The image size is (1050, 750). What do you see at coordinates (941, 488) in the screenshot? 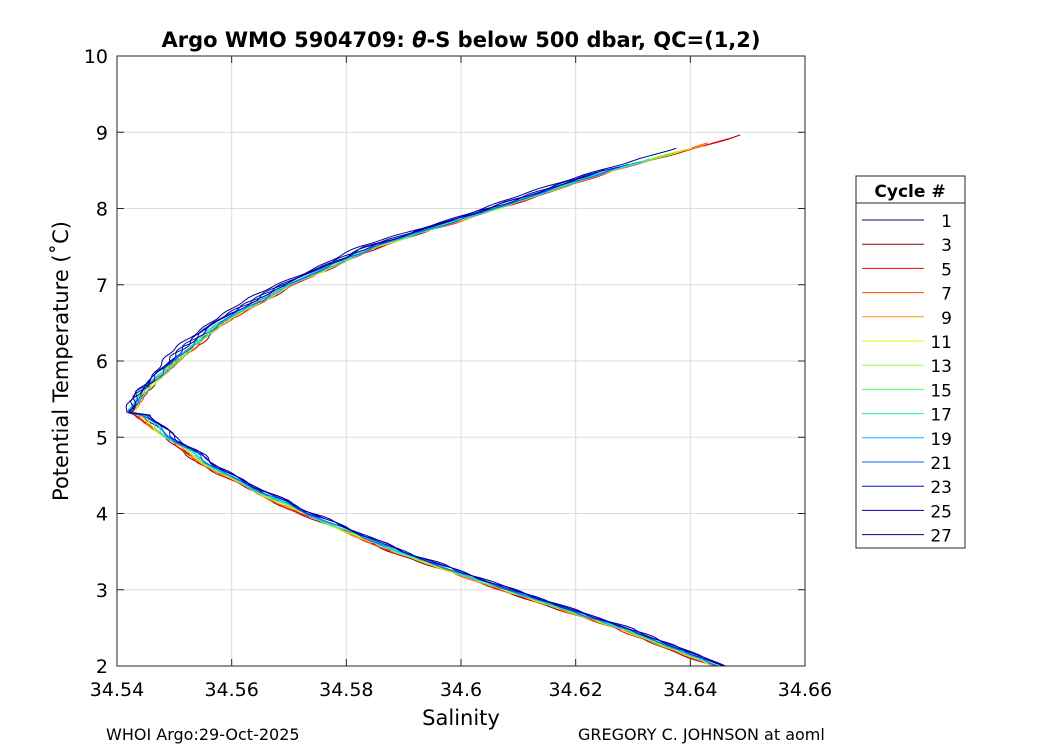
I see `legend-label-cycle-23: 23` at bounding box center [941, 488].